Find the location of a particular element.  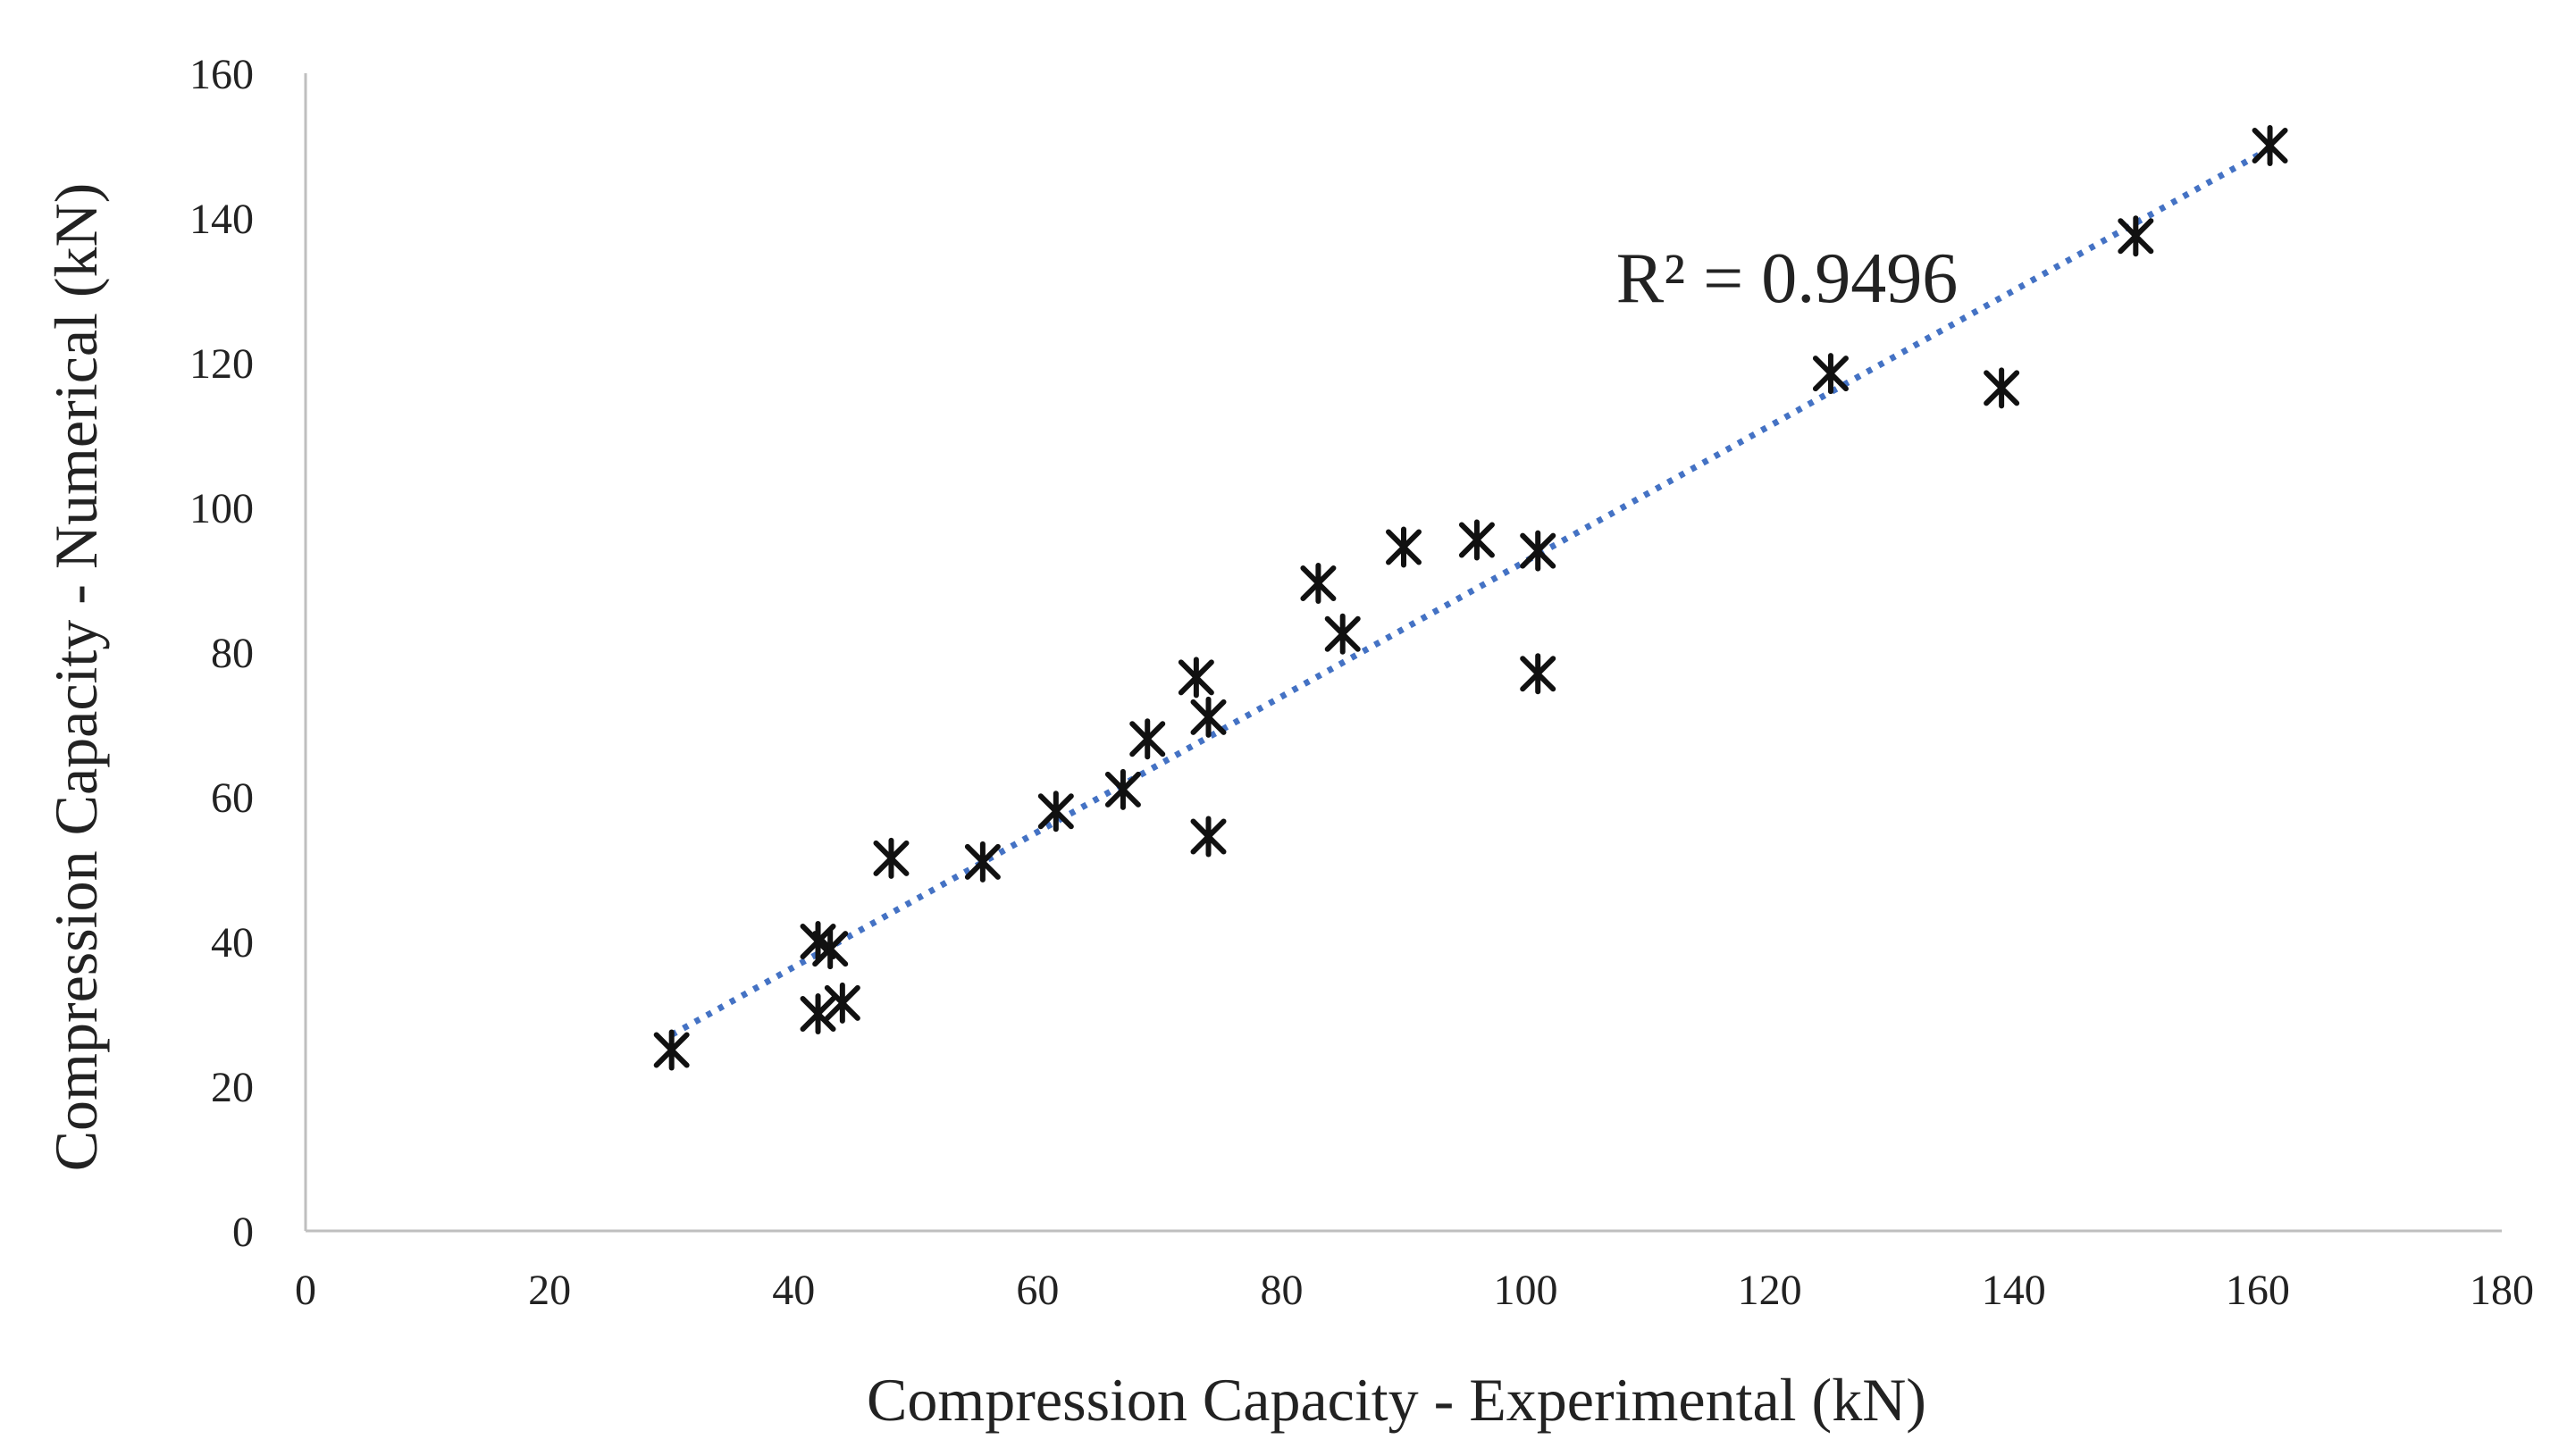

y-tick-label: 60 is located at coordinates (232, 798).